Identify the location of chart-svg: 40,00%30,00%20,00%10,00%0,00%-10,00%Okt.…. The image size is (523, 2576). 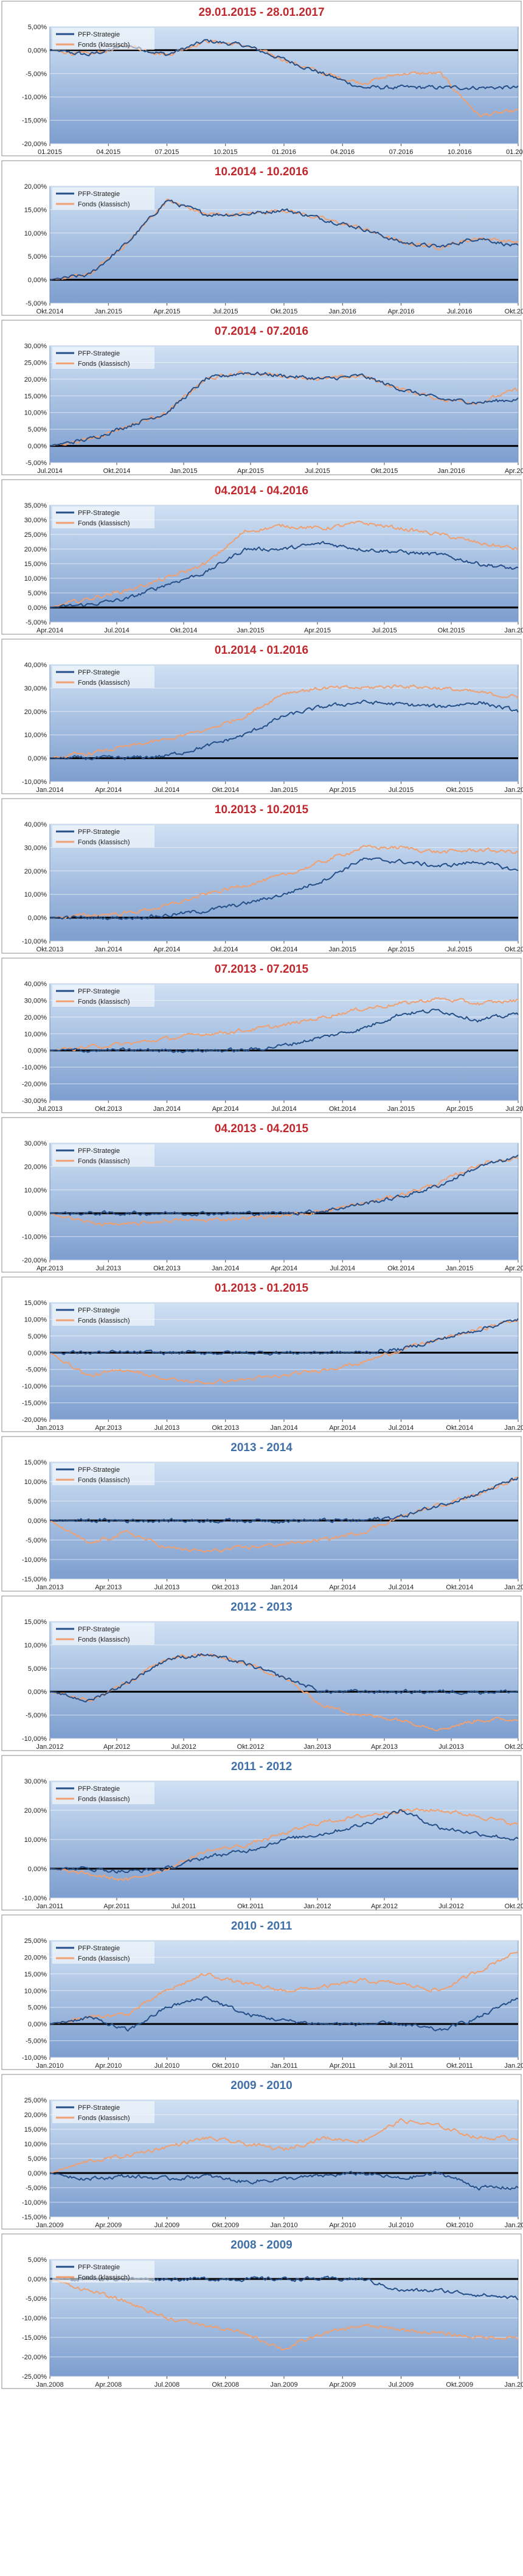
(262, 876).